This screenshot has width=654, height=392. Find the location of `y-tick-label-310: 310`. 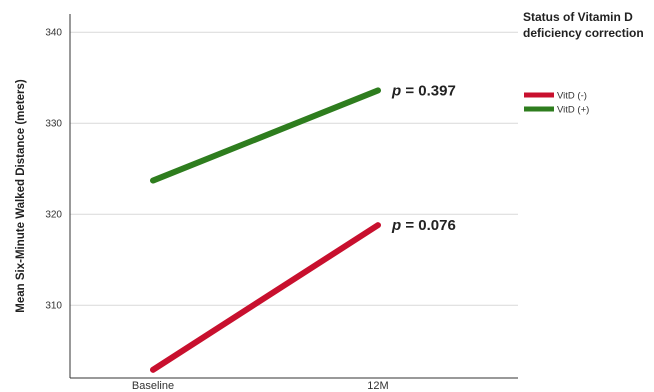

y-tick-label-310: 310 is located at coordinates (53, 306).